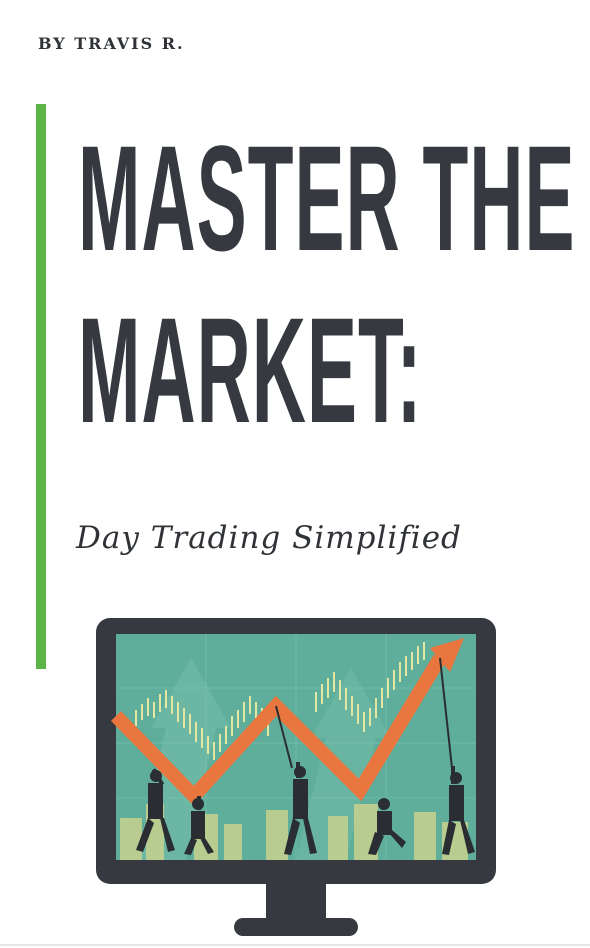  What do you see at coordinates (447, 655) in the screenshot?
I see `arrow-head-icon` at bounding box center [447, 655].